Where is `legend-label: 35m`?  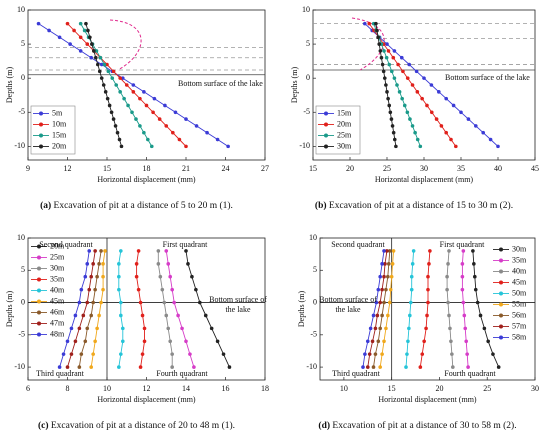
legend-label: 35m is located at coordinates (57, 278).